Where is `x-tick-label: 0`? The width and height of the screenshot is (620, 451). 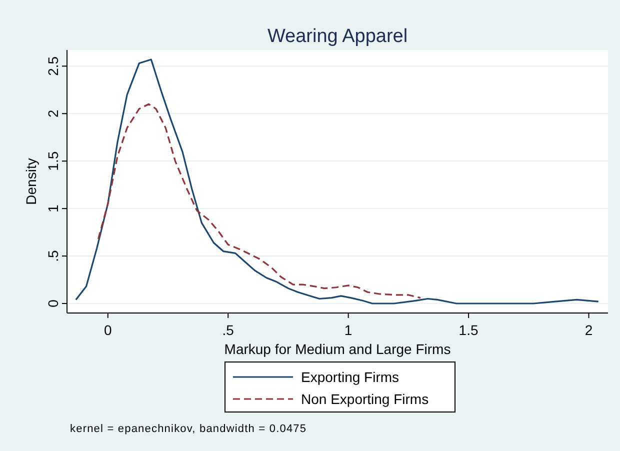 x-tick-label: 0 is located at coordinates (108, 330).